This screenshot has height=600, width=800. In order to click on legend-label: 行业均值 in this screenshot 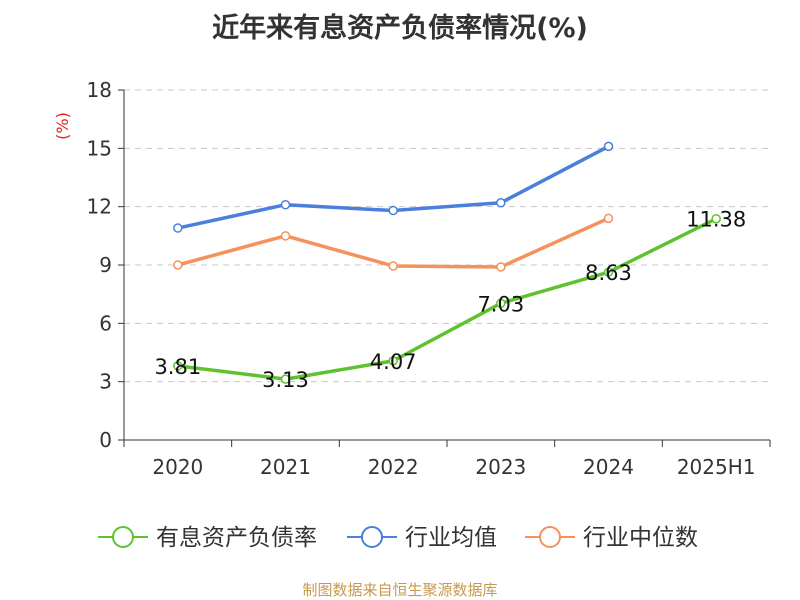, I will do `click(451, 538)`.